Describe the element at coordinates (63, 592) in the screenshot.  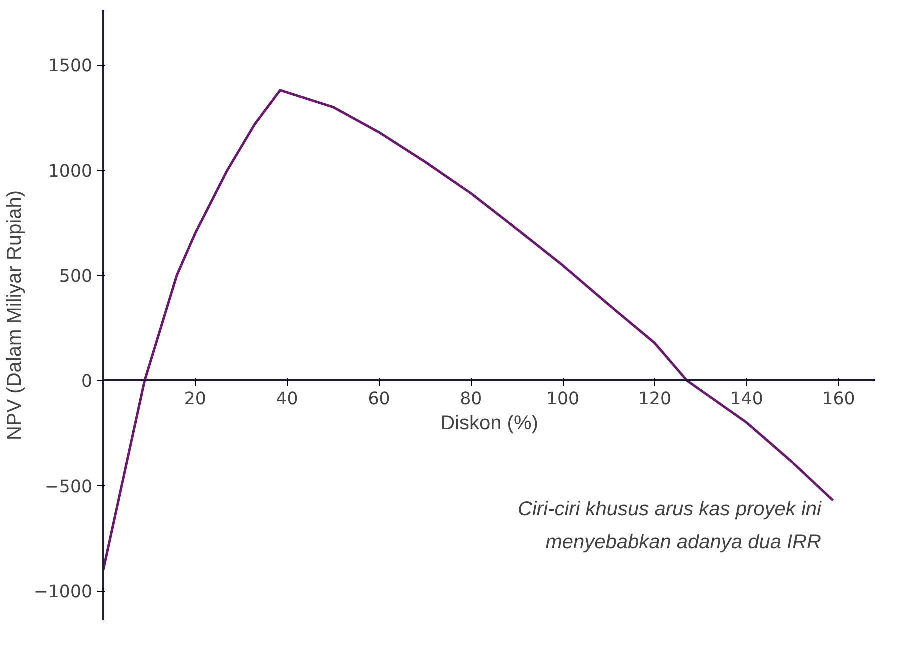
I see `y-tick-label: −1000` at that location.